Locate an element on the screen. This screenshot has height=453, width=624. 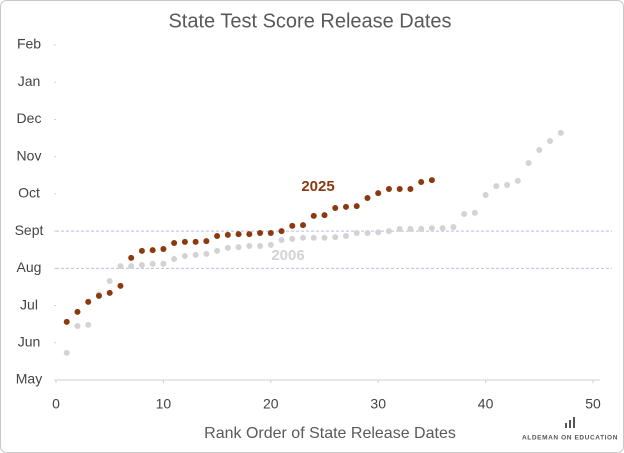
chart-title: State Test Score Release Dates is located at coordinates (309, 21).